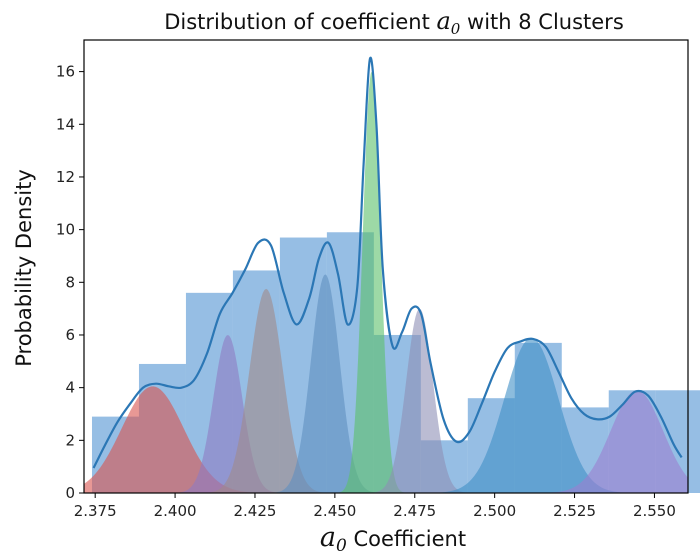 Image resolution: width=700 pixels, height=554 pixels. What do you see at coordinates (341, 545) in the screenshot?
I see `xlabel-math-sub: 0` at bounding box center [341, 545].